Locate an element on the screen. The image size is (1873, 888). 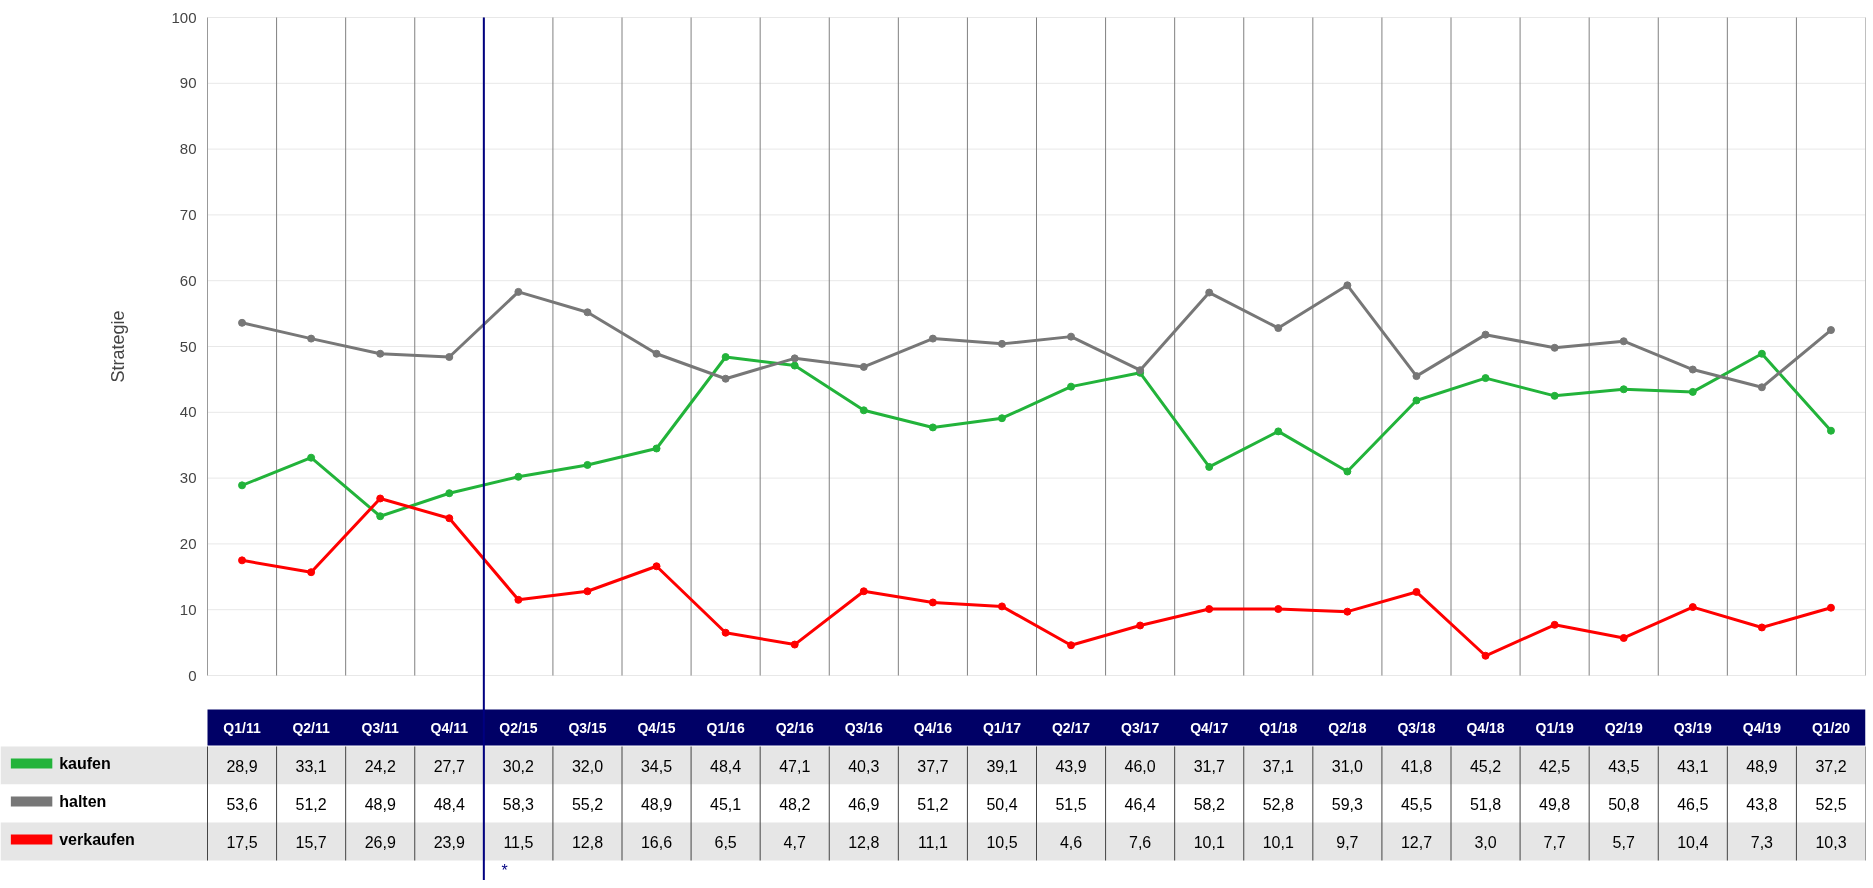
data-label: 27,7 is located at coordinates (449, 766).